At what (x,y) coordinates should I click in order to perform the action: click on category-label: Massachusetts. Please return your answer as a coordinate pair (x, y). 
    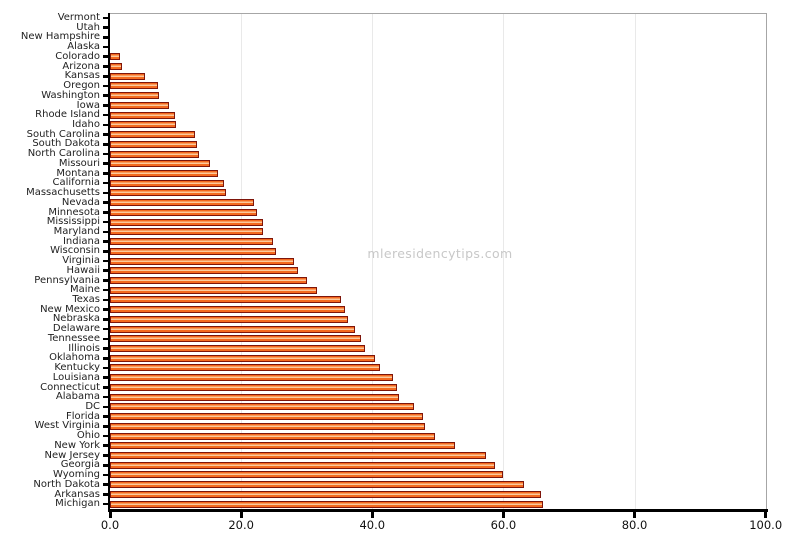
    Looking at the image, I should click on (63, 193).